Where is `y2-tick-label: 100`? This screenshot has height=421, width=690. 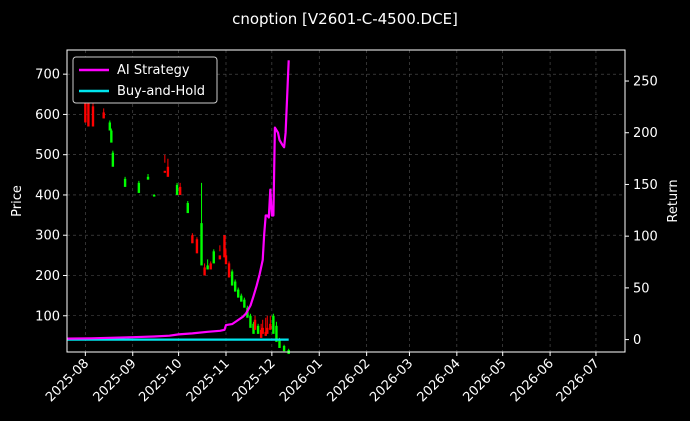
y2-tick-label: 100 is located at coordinates (645, 237).